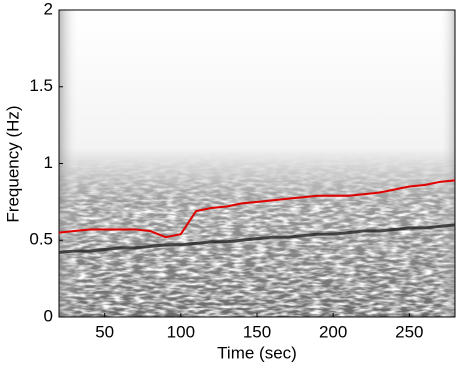 The image size is (457, 371). I want to click on x-tick-label: 50, so click(104, 331).